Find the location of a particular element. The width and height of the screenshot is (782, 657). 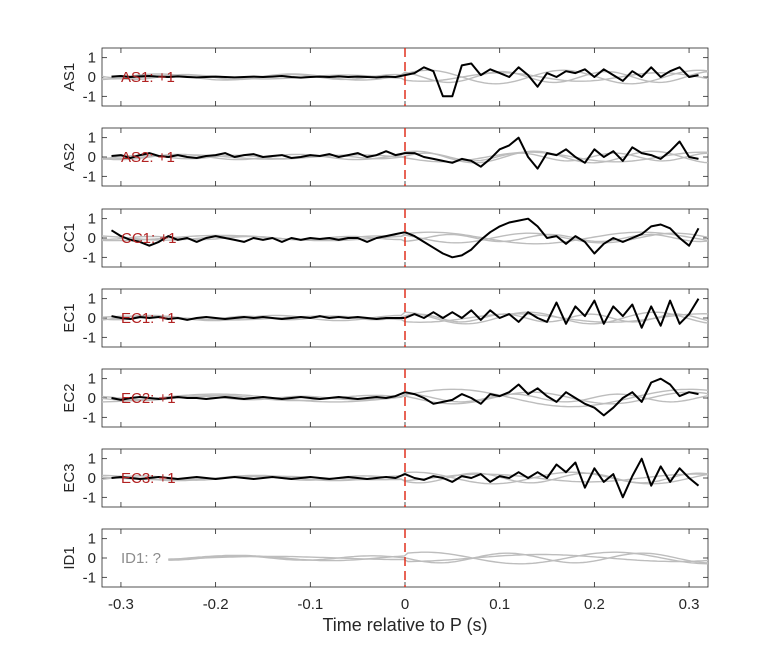

x-tick-label: -0.2 is located at coordinates (216, 604).